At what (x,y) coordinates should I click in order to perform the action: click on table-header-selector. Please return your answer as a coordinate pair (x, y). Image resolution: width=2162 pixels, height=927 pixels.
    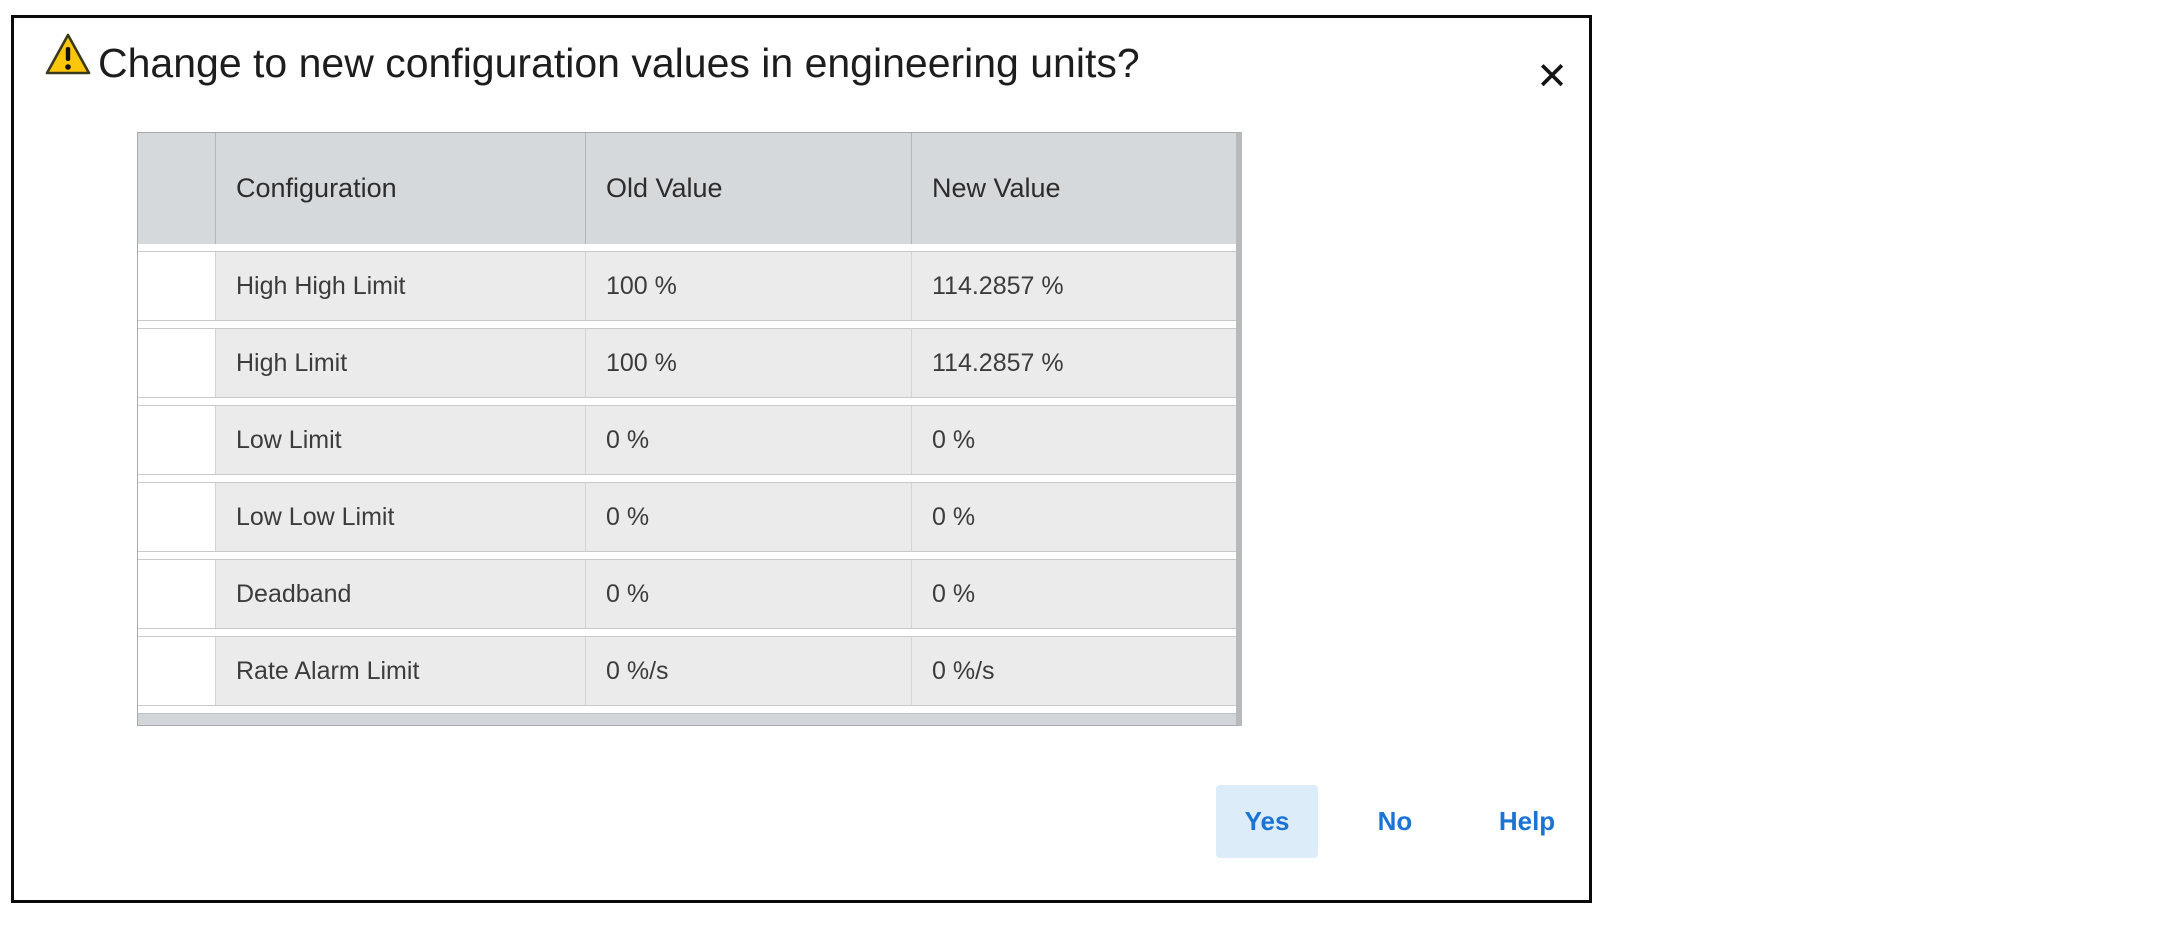
    Looking at the image, I should click on (176, 188).